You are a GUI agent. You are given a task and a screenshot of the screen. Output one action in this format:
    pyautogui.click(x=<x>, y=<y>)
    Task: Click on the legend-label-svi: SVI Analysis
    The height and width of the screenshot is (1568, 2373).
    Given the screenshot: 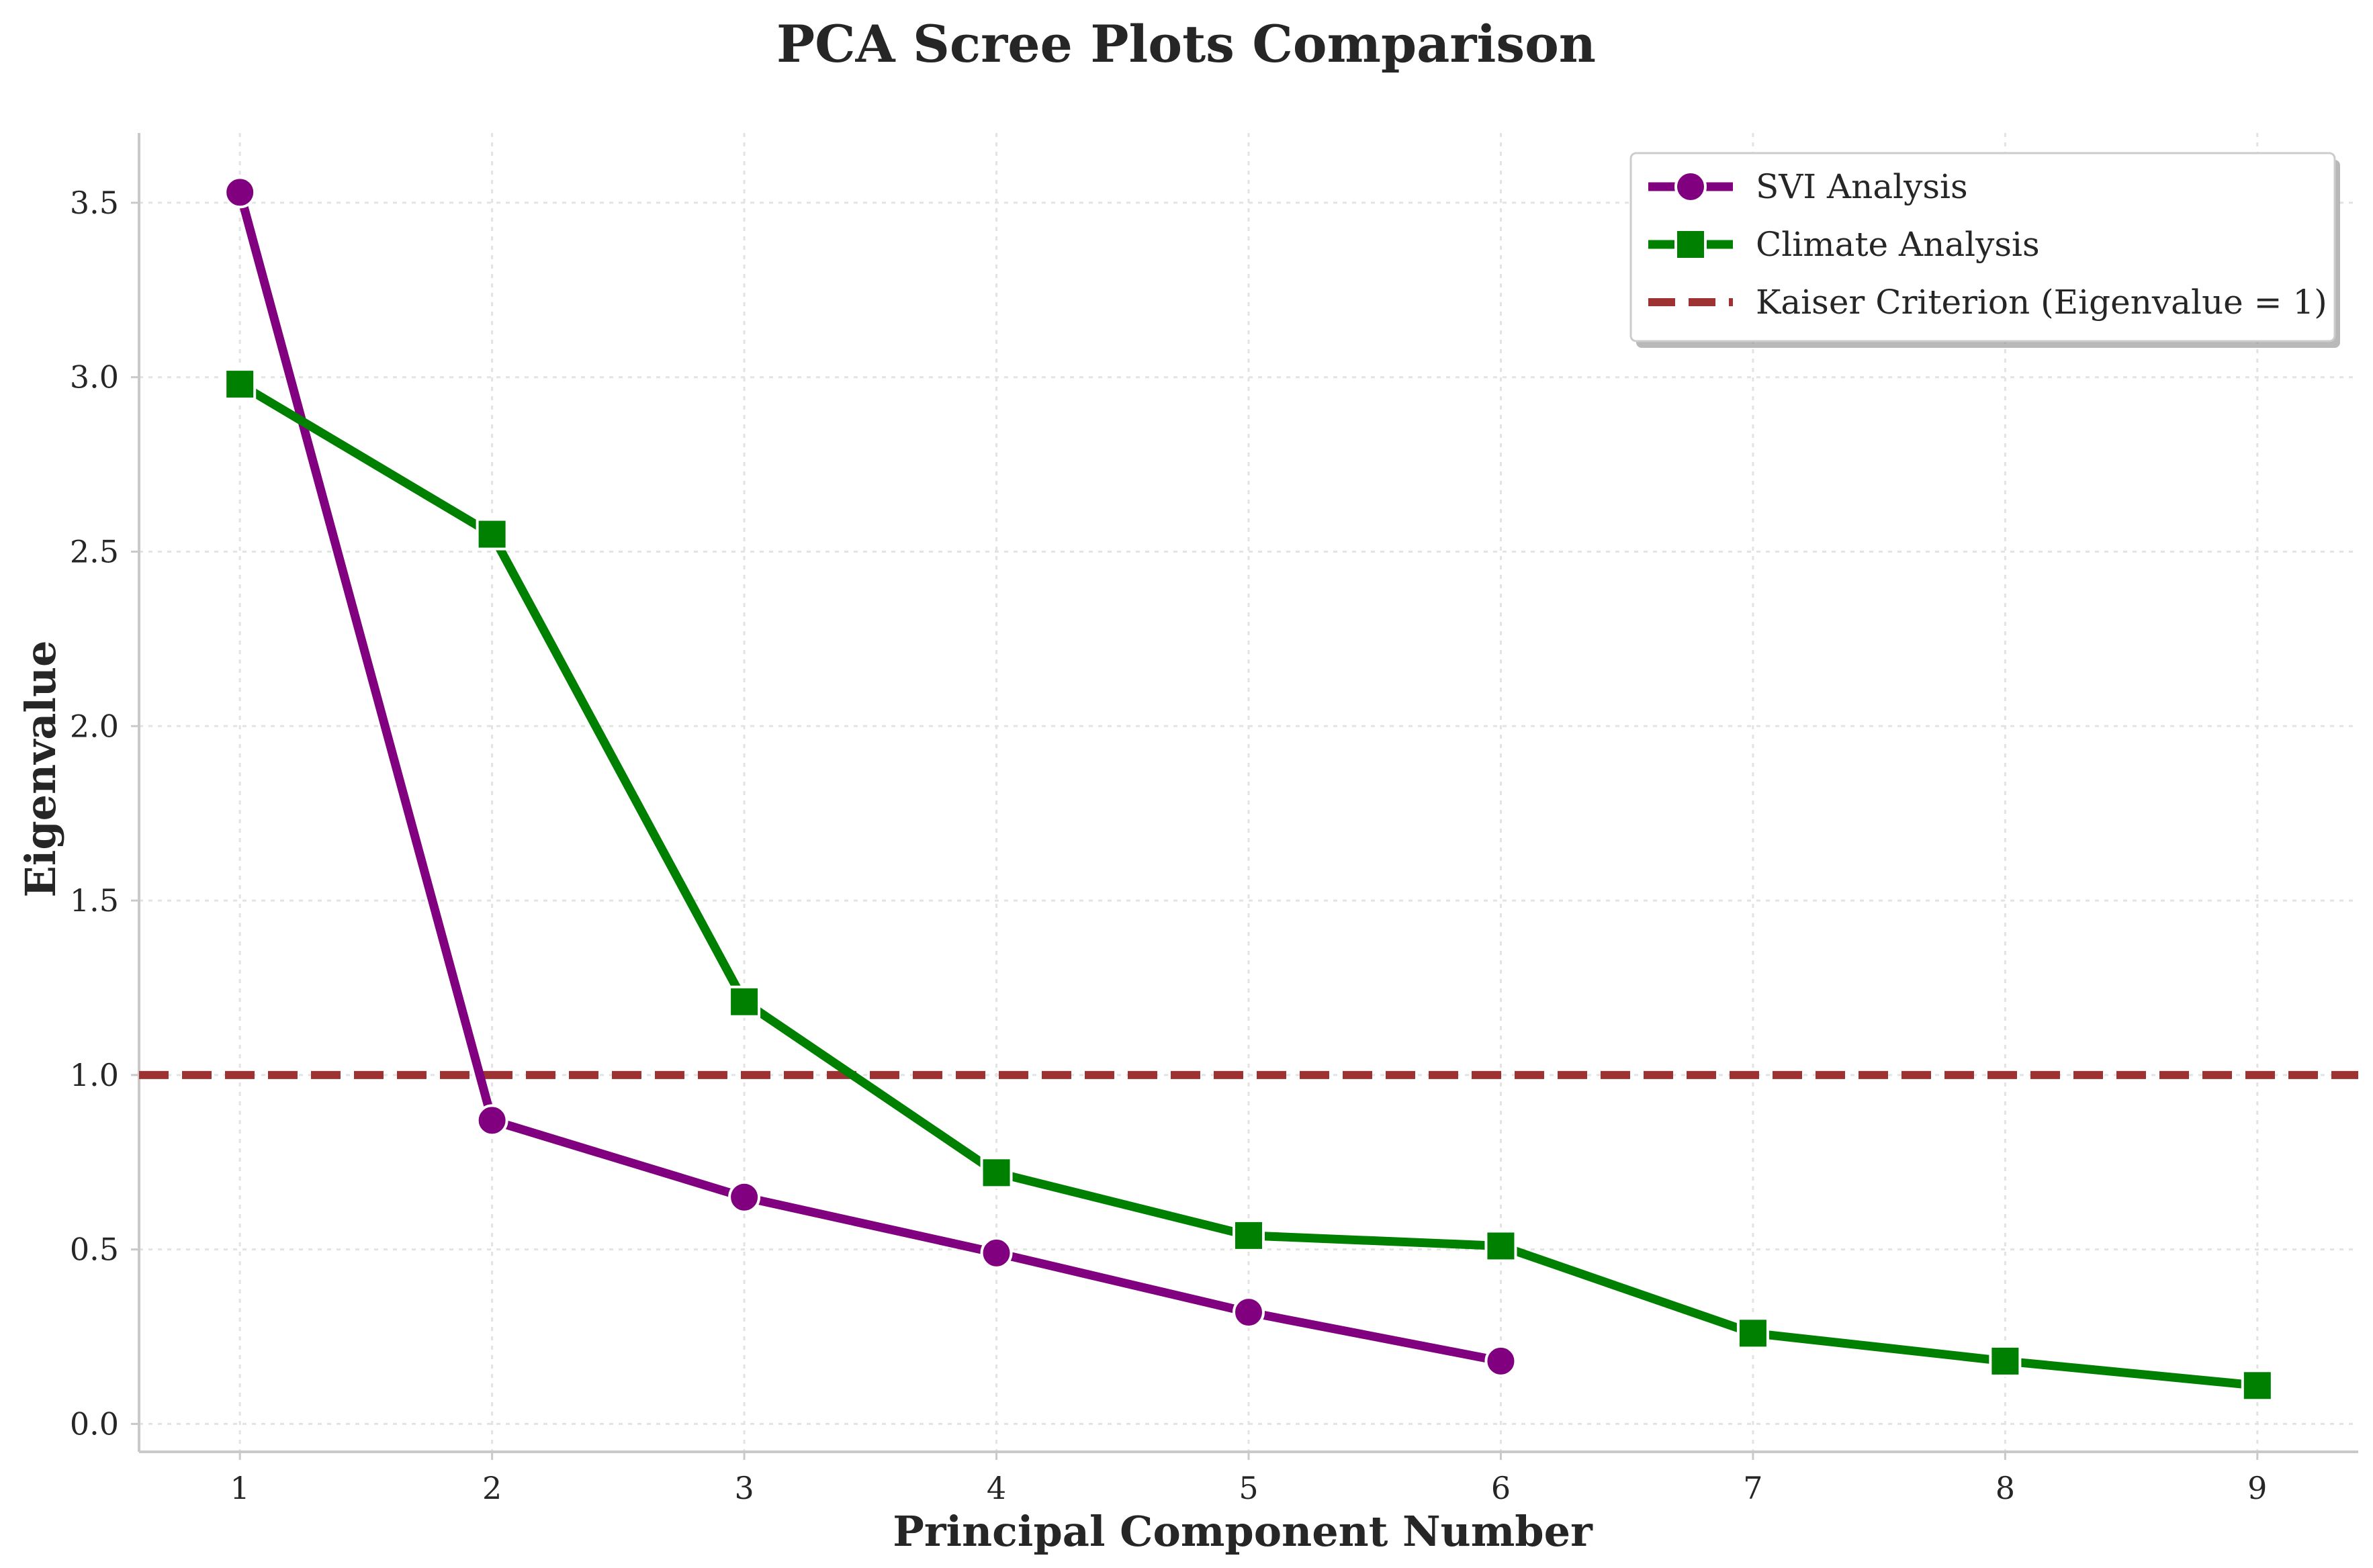 What is the action you would take?
    pyautogui.click(x=1862, y=186)
    